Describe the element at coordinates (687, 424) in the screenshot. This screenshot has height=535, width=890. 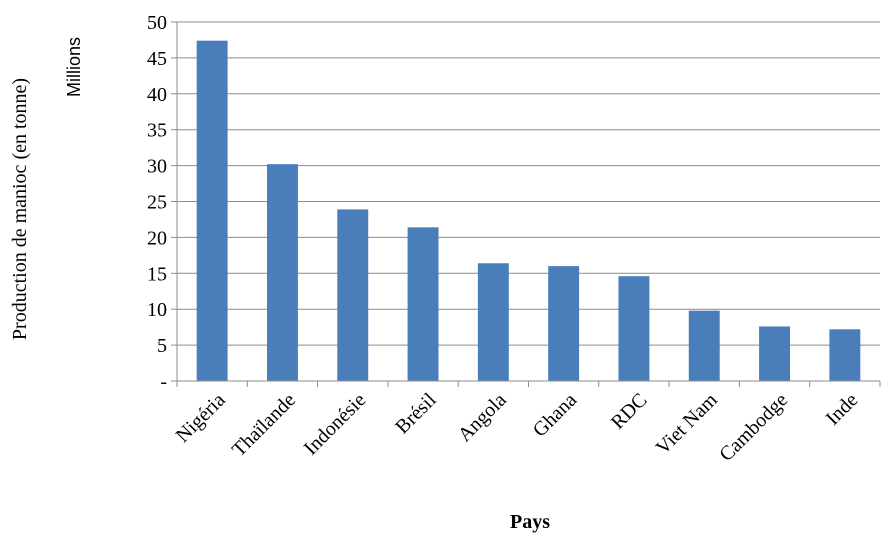
I see `x-tick-label: Viet Nam` at that location.